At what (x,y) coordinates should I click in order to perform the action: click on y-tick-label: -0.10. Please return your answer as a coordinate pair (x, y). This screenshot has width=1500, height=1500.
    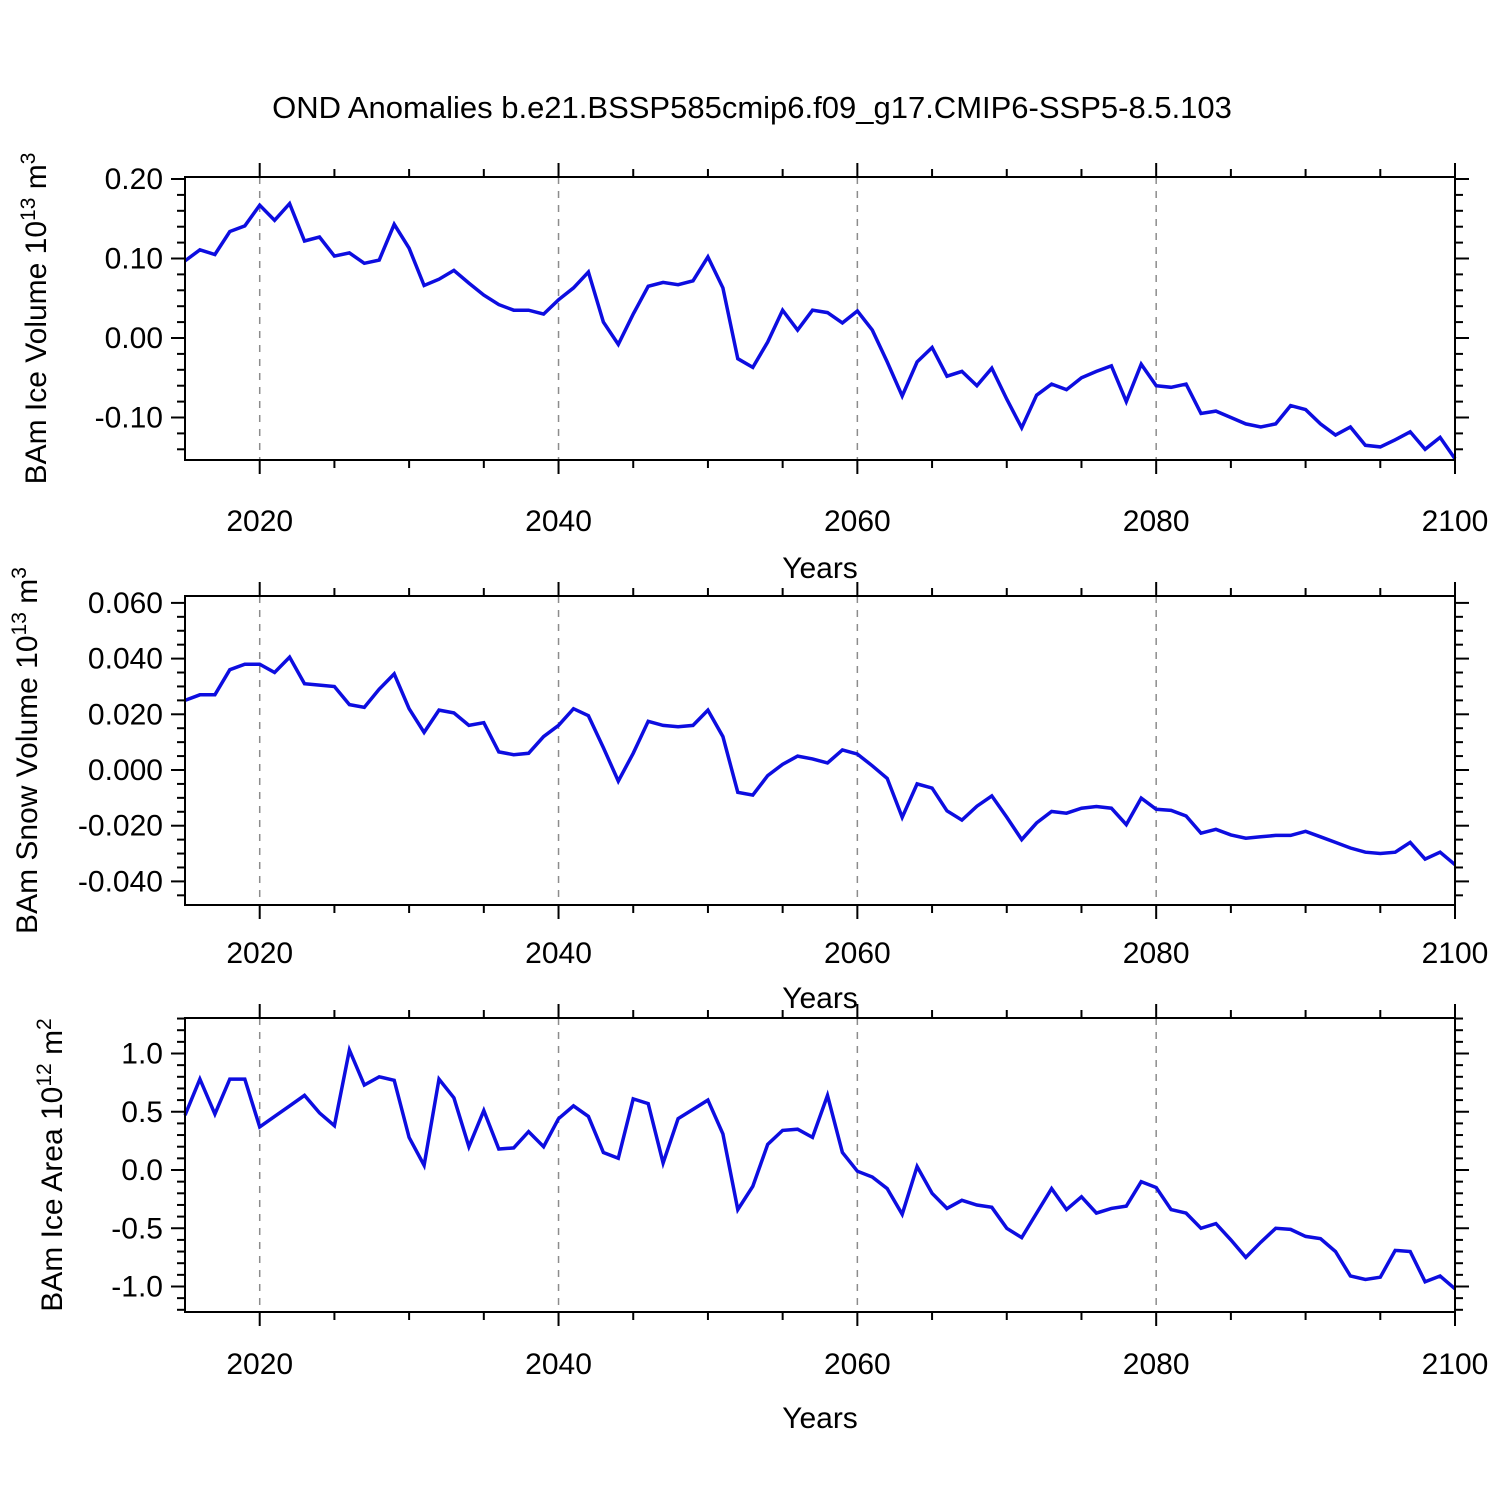
    Looking at the image, I should click on (129, 418).